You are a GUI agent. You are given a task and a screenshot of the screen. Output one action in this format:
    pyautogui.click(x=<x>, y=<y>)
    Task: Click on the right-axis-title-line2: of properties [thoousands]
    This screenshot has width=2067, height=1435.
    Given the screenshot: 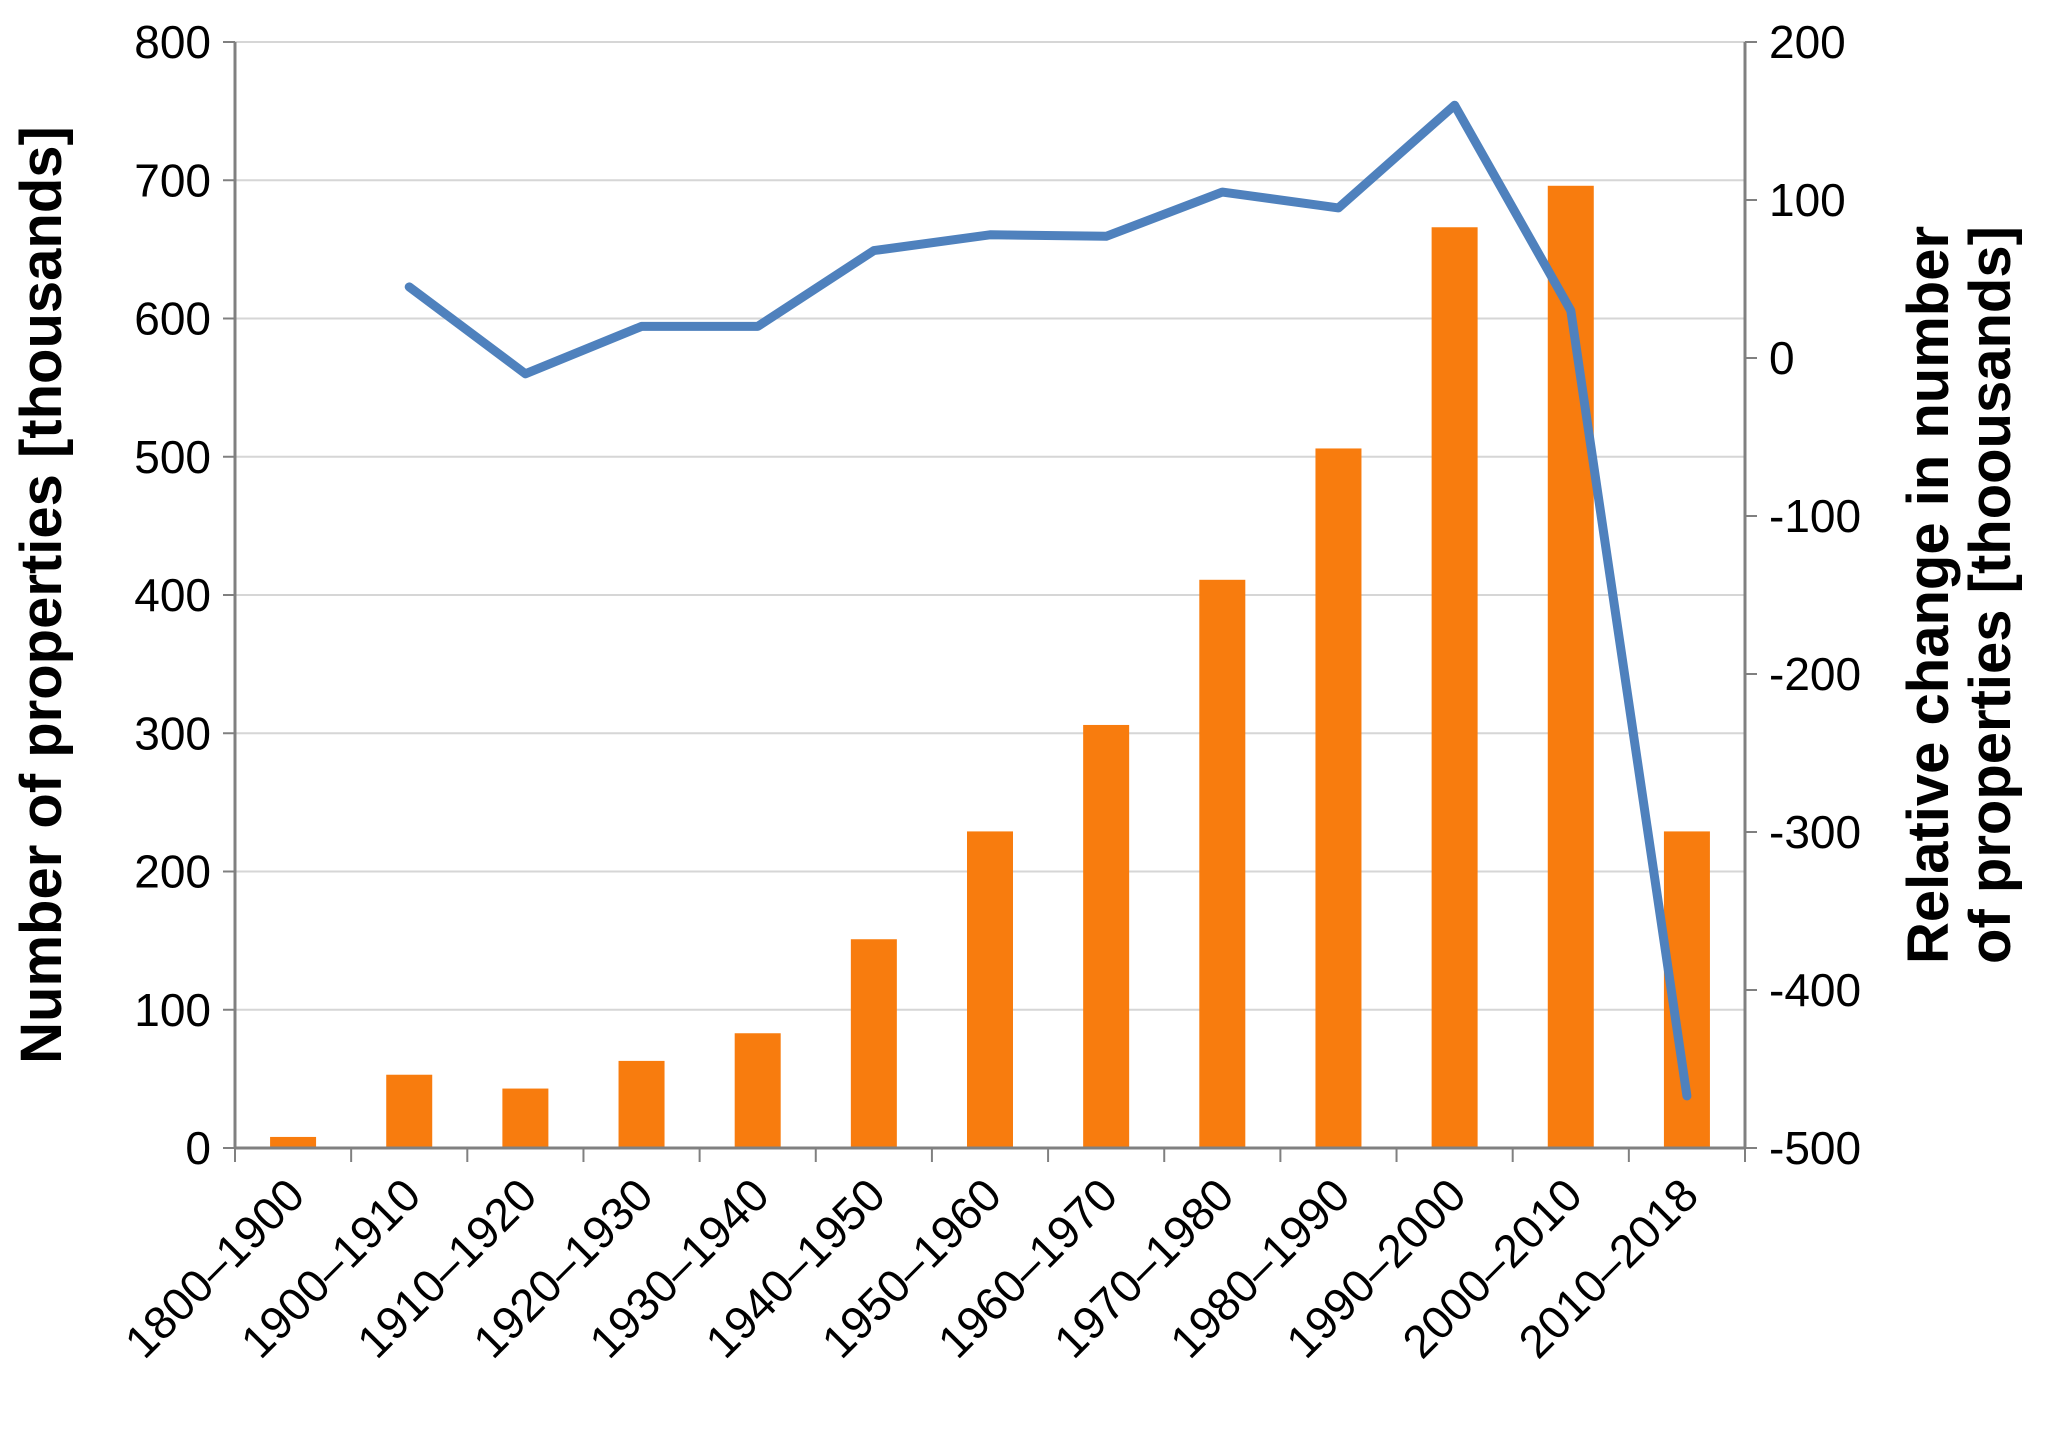 What is the action you would take?
    pyautogui.click(x=1990, y=595)
    